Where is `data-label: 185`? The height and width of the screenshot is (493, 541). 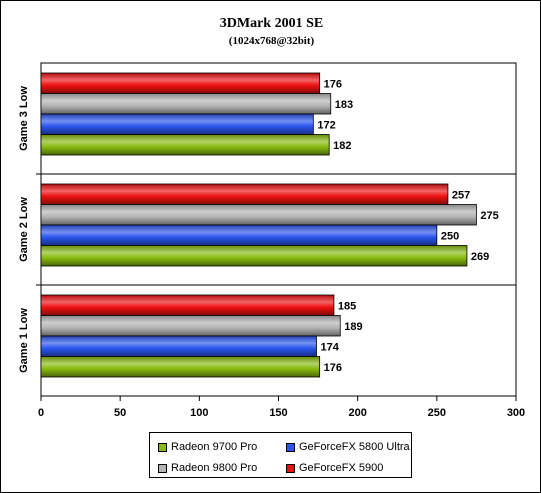 data-label: 185 is located at coordinates (347, 306).